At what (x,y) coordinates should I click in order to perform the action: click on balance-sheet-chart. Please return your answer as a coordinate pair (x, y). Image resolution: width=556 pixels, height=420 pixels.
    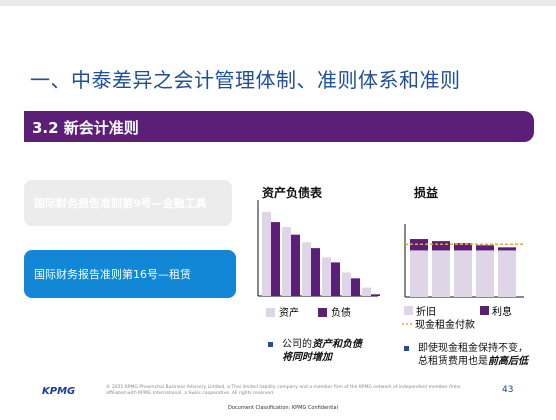
    Looking at the image, I should click on (318, 248).